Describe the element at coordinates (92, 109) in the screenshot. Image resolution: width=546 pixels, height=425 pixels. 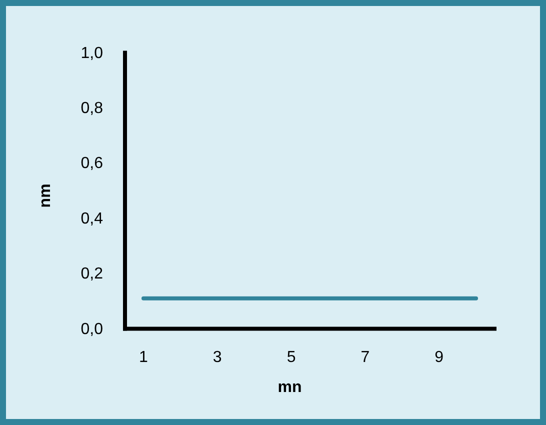
I see `y-tick-label: 0,8` at that location.